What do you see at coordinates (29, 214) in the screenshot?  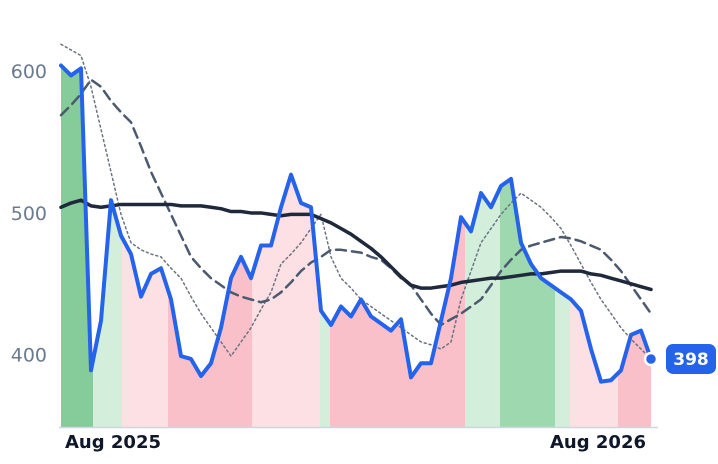 I see `y-tick-label: 500` at bounding box center [29, 214].